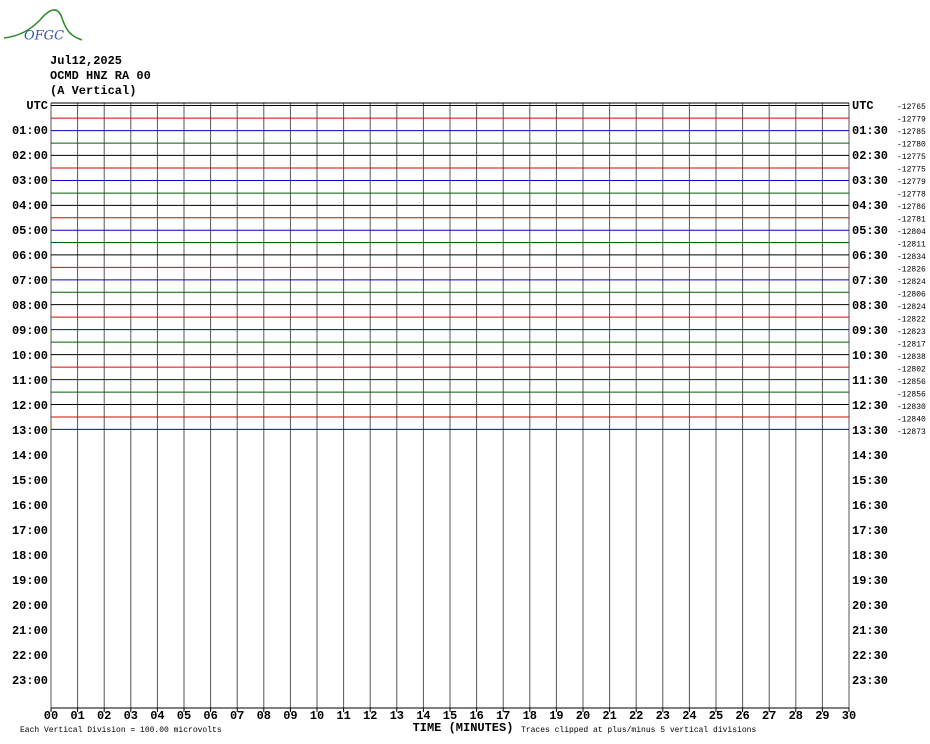 Image resolution: width=930 pixels, height=744 pixels. Describe the element at coordinates (911, 245) in the screenshot. I see `trace-offset: -12811` at that location.